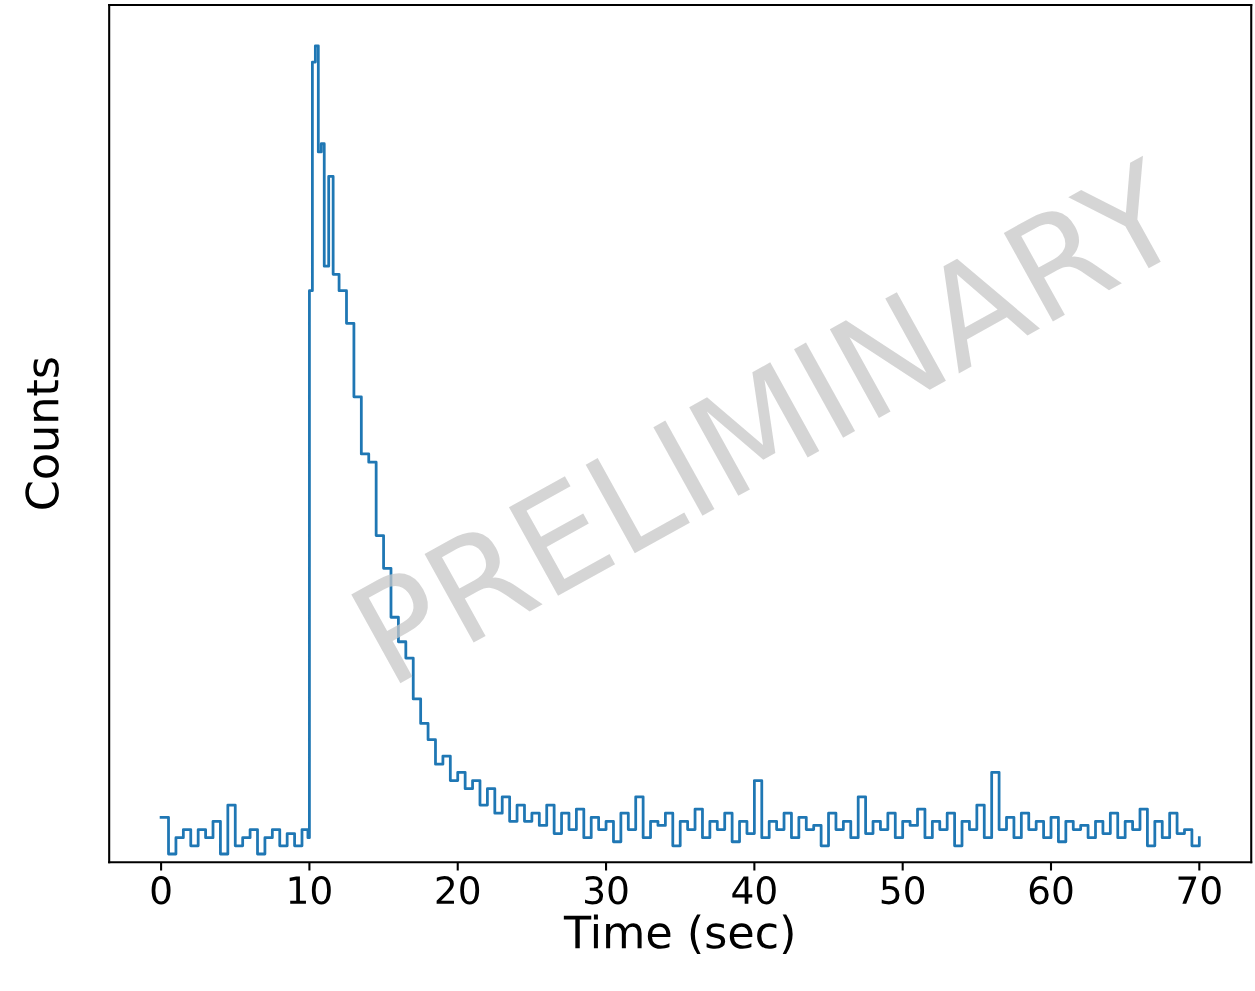 The width and height of the screenshot is (1255, 991). What do you see at coordinates (310, 890) in the screenshot?
I see `x-tick-label: 10` at bounding box center [310, 890].